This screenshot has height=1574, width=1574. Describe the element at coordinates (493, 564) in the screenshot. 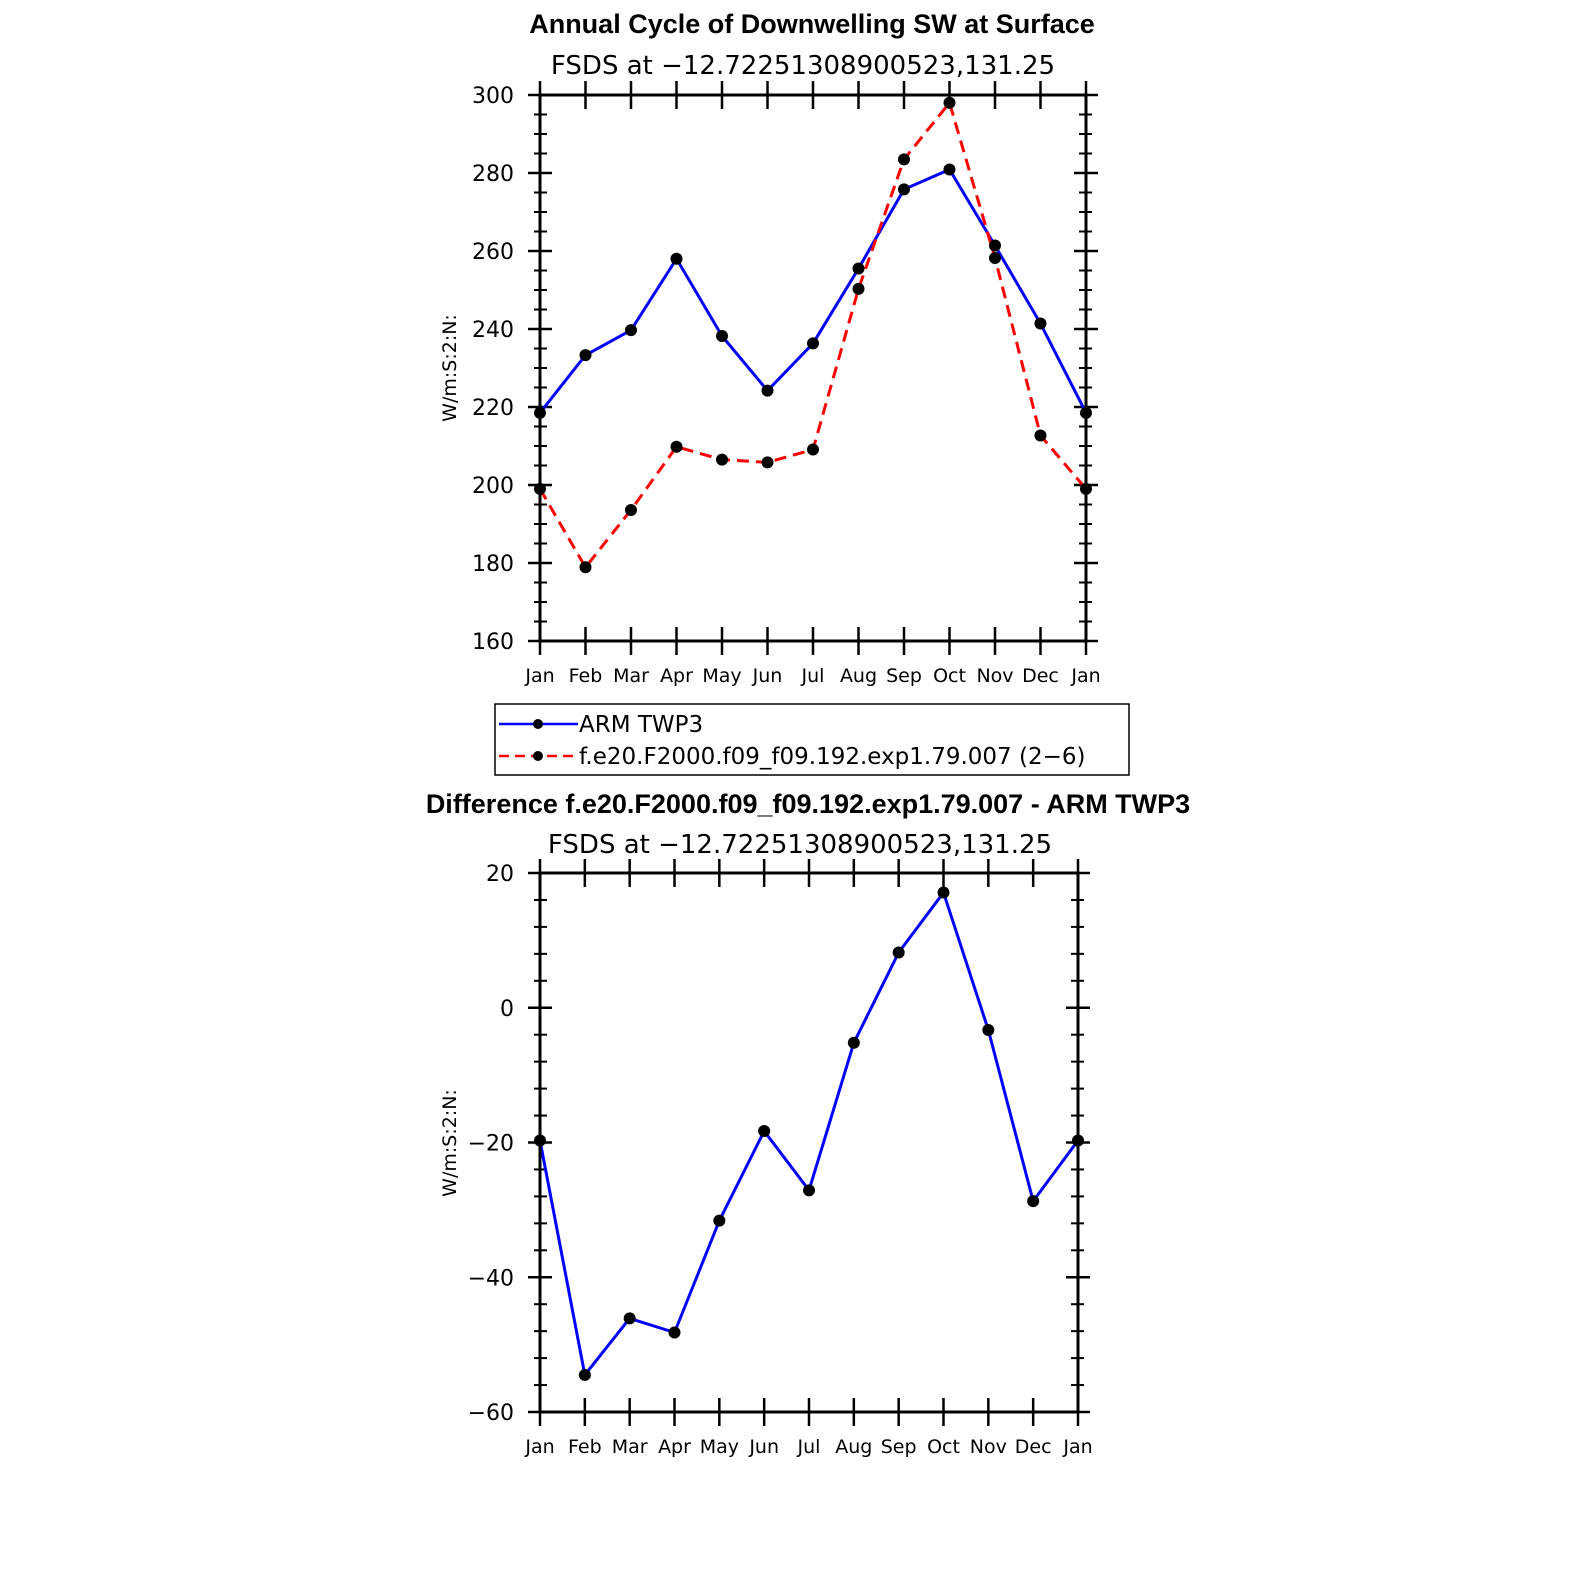

I see `y-tick-label: 180` at that location.